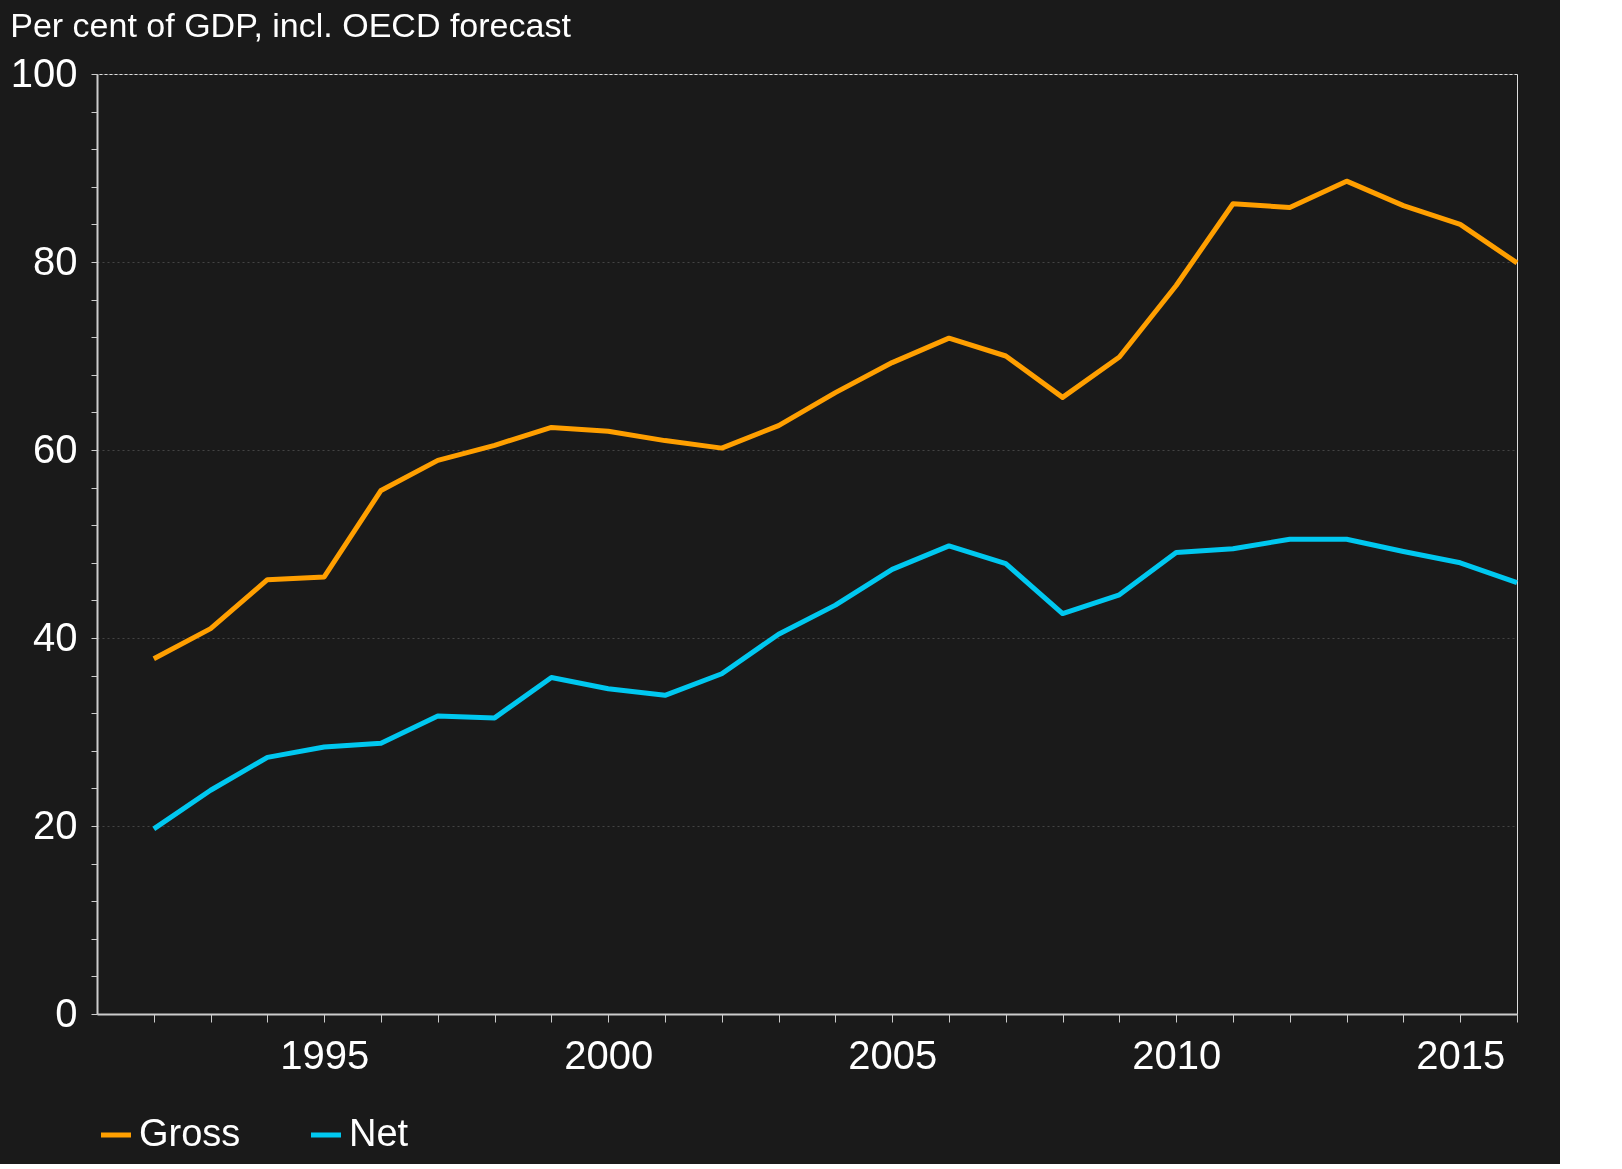  Describe the element at coordinates (190, 1133) in the screenshot. I see `legend-label: Gross` at that location.